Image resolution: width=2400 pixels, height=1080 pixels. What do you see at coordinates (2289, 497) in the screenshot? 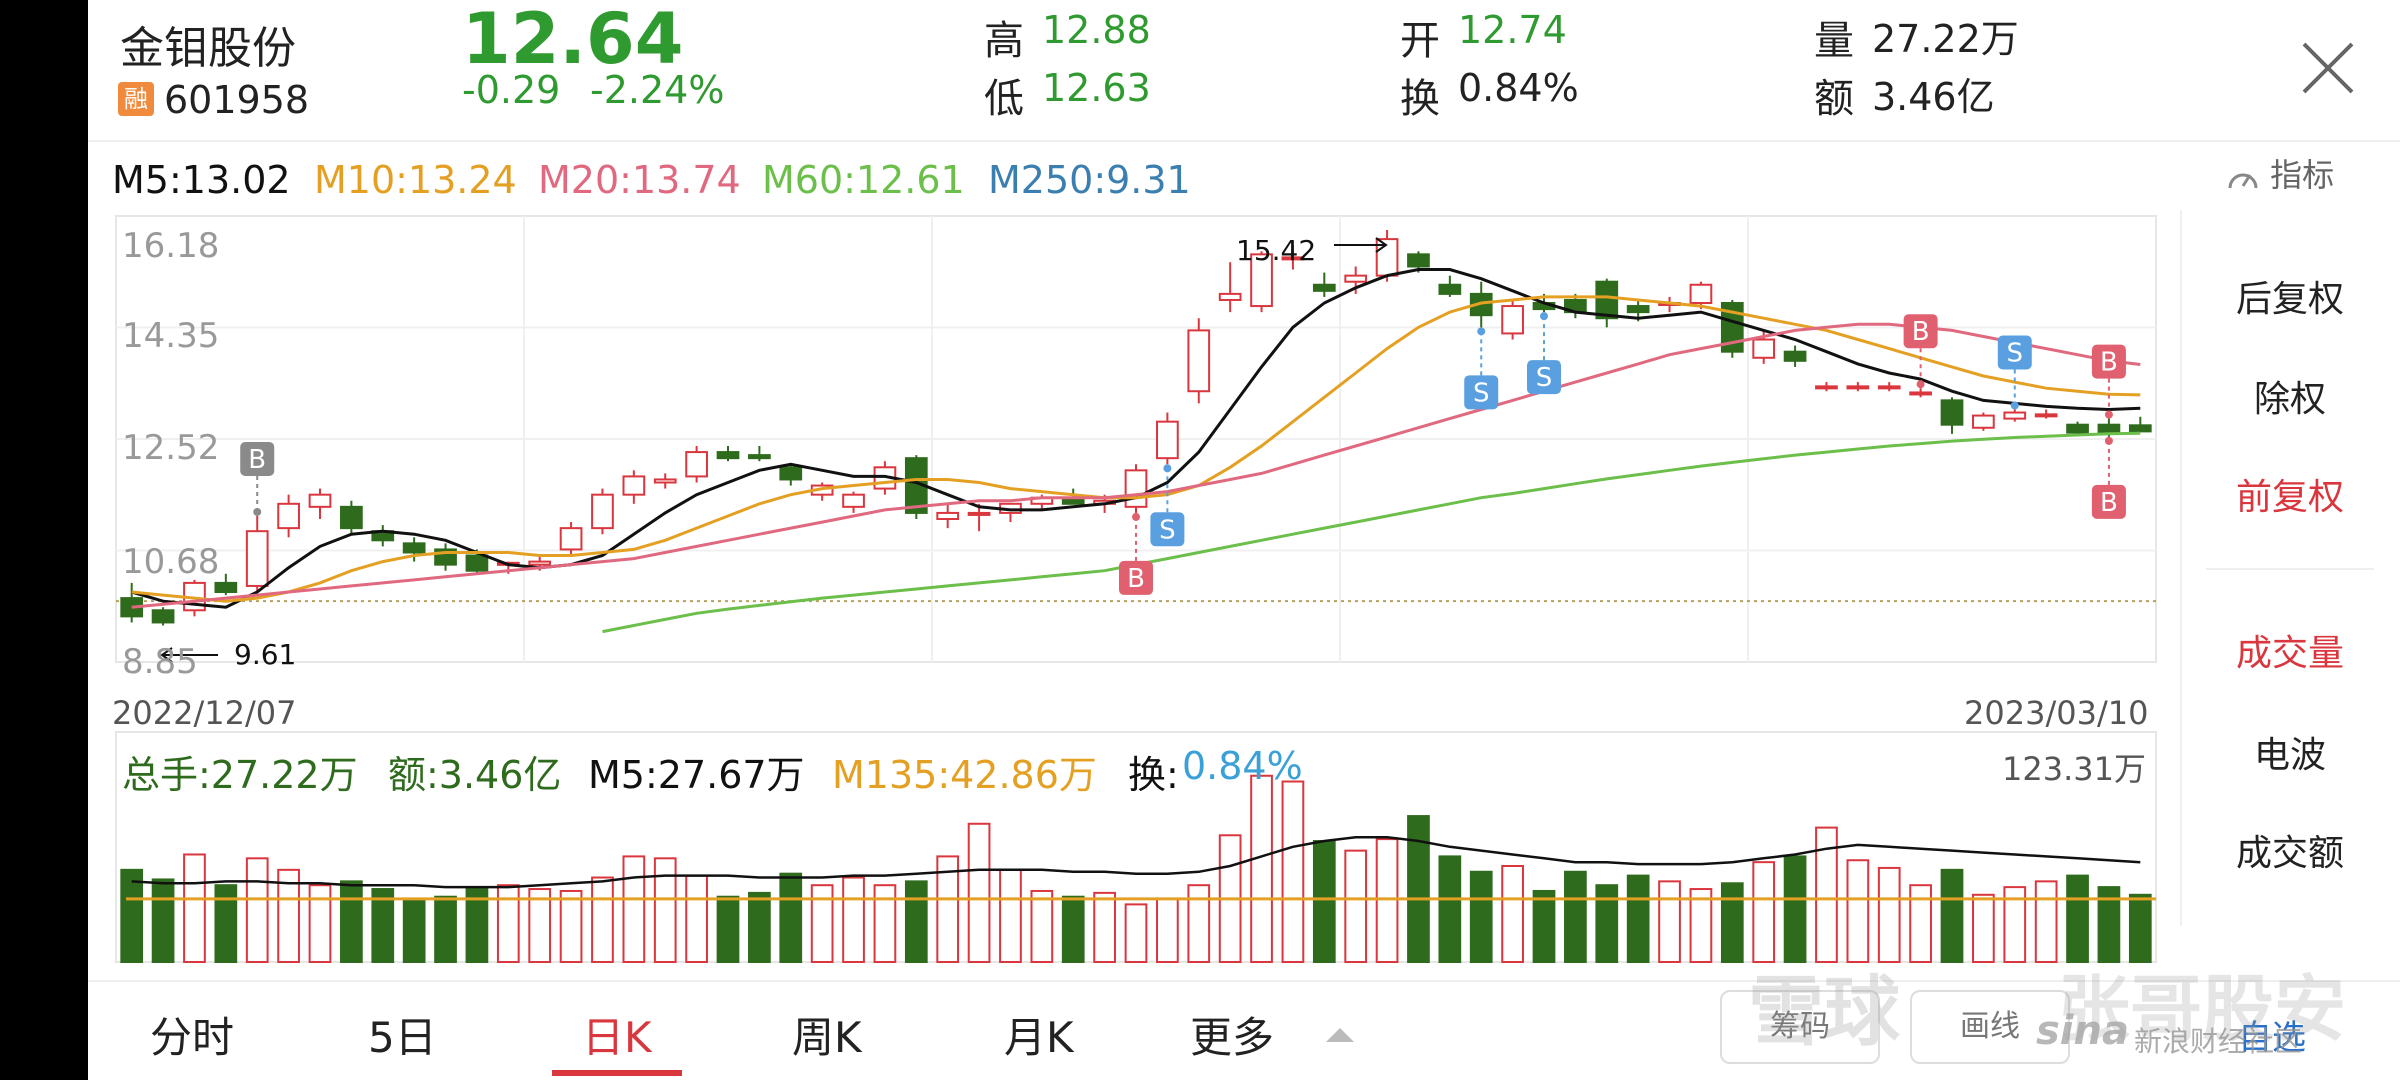
I see `menu-before-adjust: 前复权` at bounding box center [2289, 497].